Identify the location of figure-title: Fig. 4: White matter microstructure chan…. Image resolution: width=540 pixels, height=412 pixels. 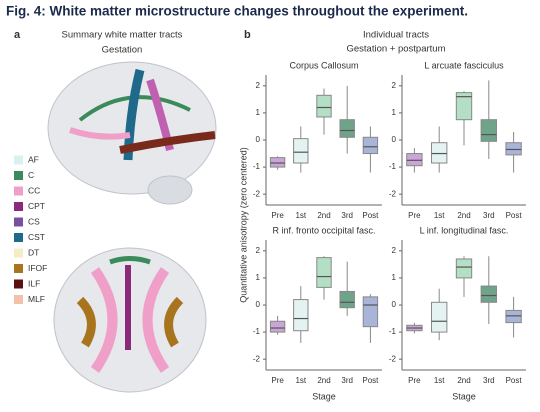
(237, 11).